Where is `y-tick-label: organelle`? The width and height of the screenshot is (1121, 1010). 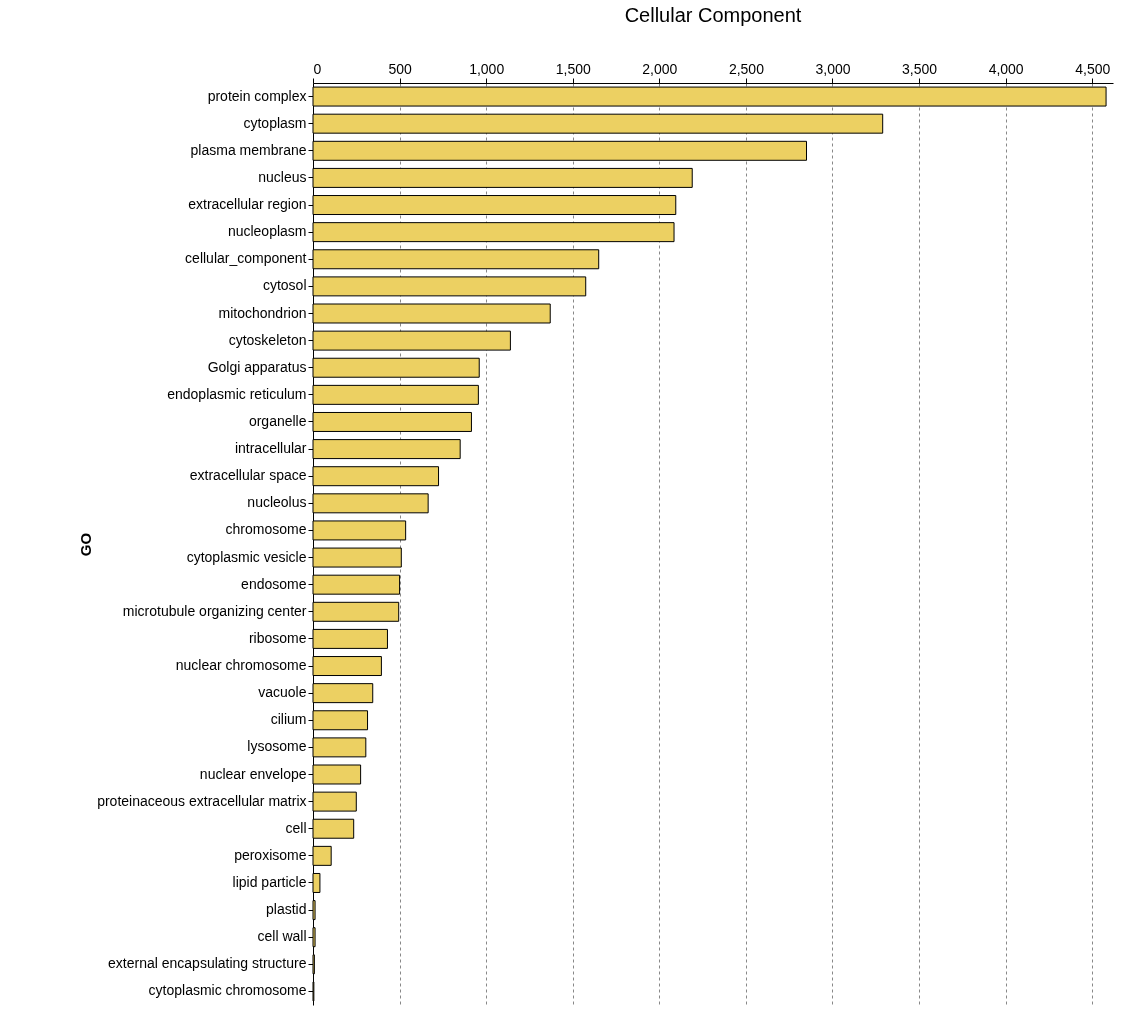
y-tick-label: organelle is located at coordinates (277, 420).